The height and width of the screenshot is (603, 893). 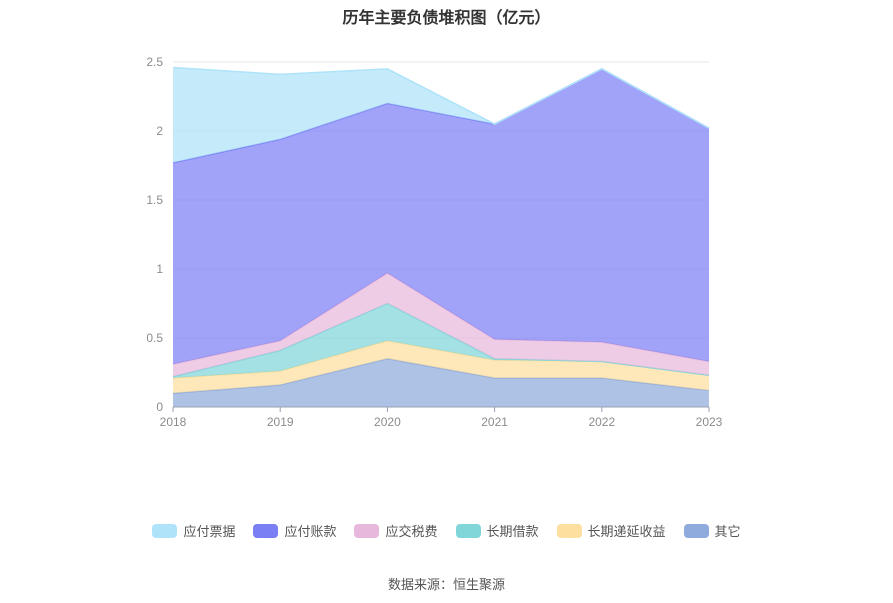 What do you see at coordinates (387, 422) in the screenshot?
I see `x-tick-label: 2020` at bounding box center [387, 422].